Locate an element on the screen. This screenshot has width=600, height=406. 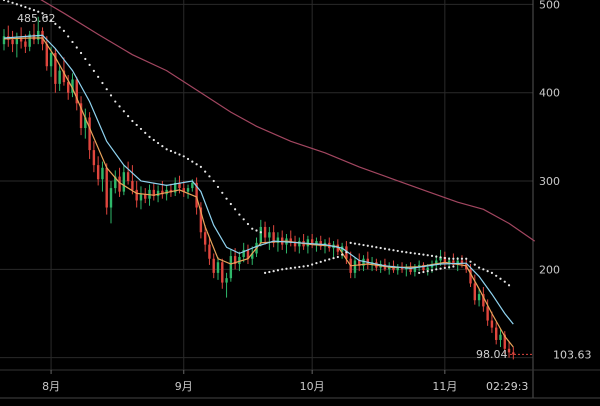
y-tick-label: 500 is located at coordinates (549, 5).